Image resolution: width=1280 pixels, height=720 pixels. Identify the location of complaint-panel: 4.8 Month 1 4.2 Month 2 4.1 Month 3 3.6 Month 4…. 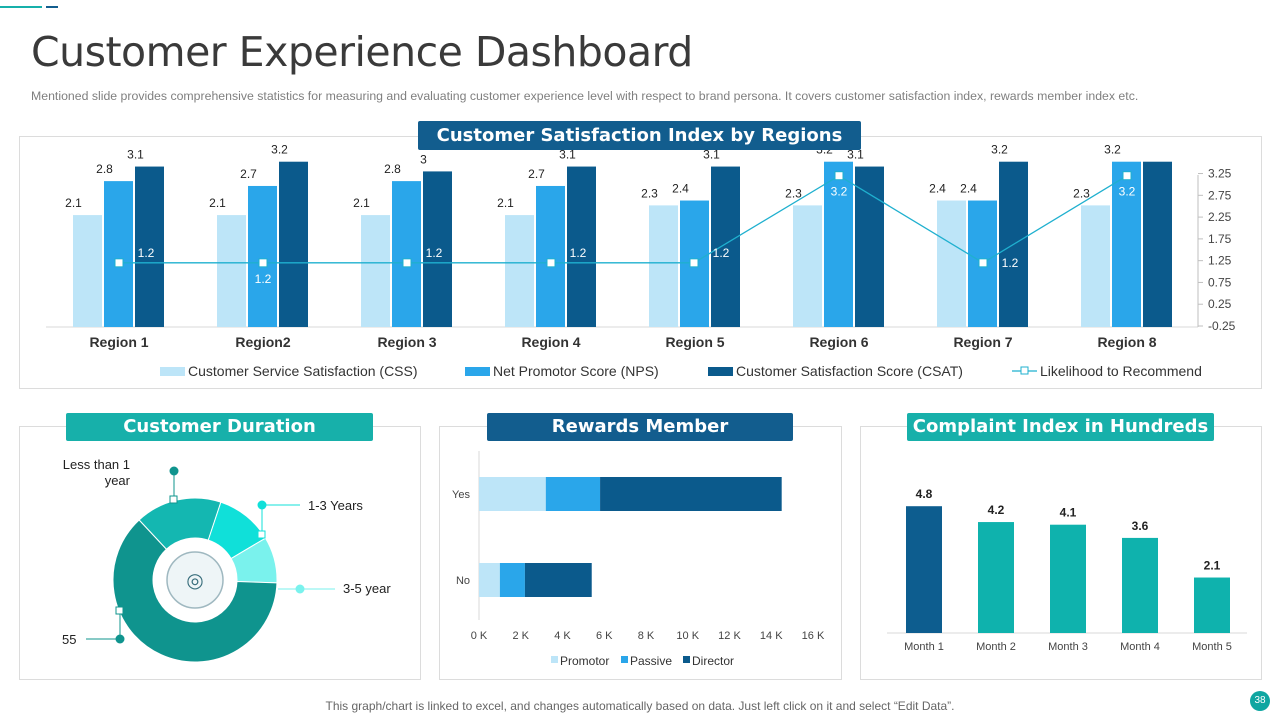
(1061, 553).